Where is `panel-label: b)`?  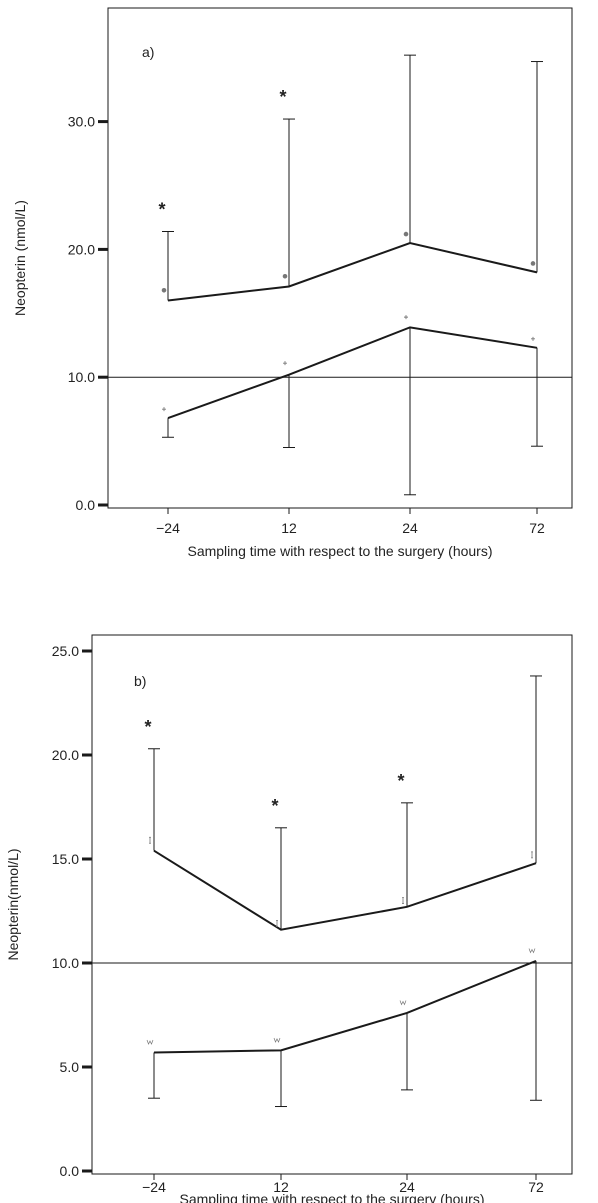 panel-label: b) is located at coordinates (140, 681).